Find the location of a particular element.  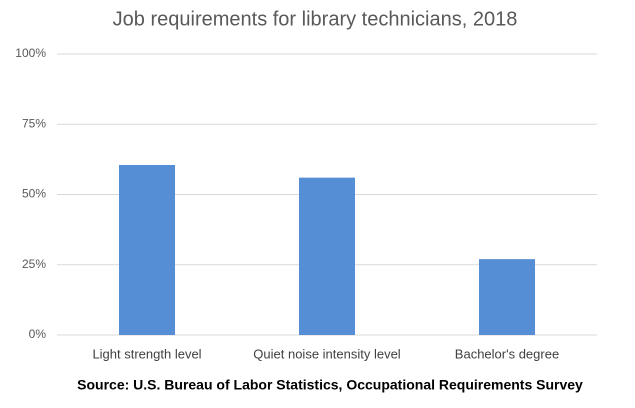

x-tick-label: Quiet noise intensity level is located at coordinates (327, 353).